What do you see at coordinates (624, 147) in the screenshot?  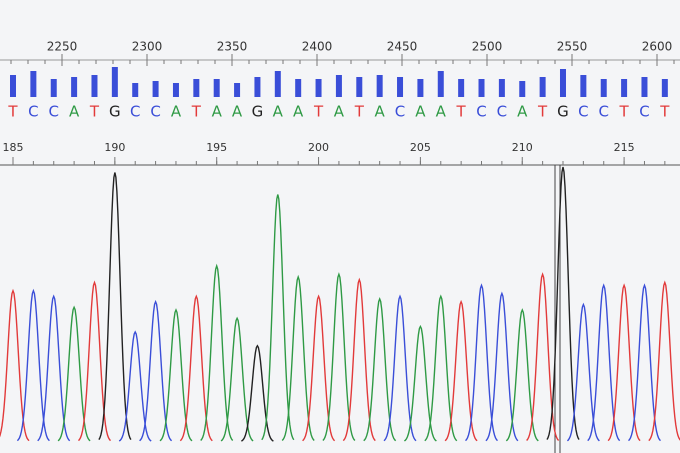 I see `bottom-tick-label: 215` at bounding box center [624, 147].